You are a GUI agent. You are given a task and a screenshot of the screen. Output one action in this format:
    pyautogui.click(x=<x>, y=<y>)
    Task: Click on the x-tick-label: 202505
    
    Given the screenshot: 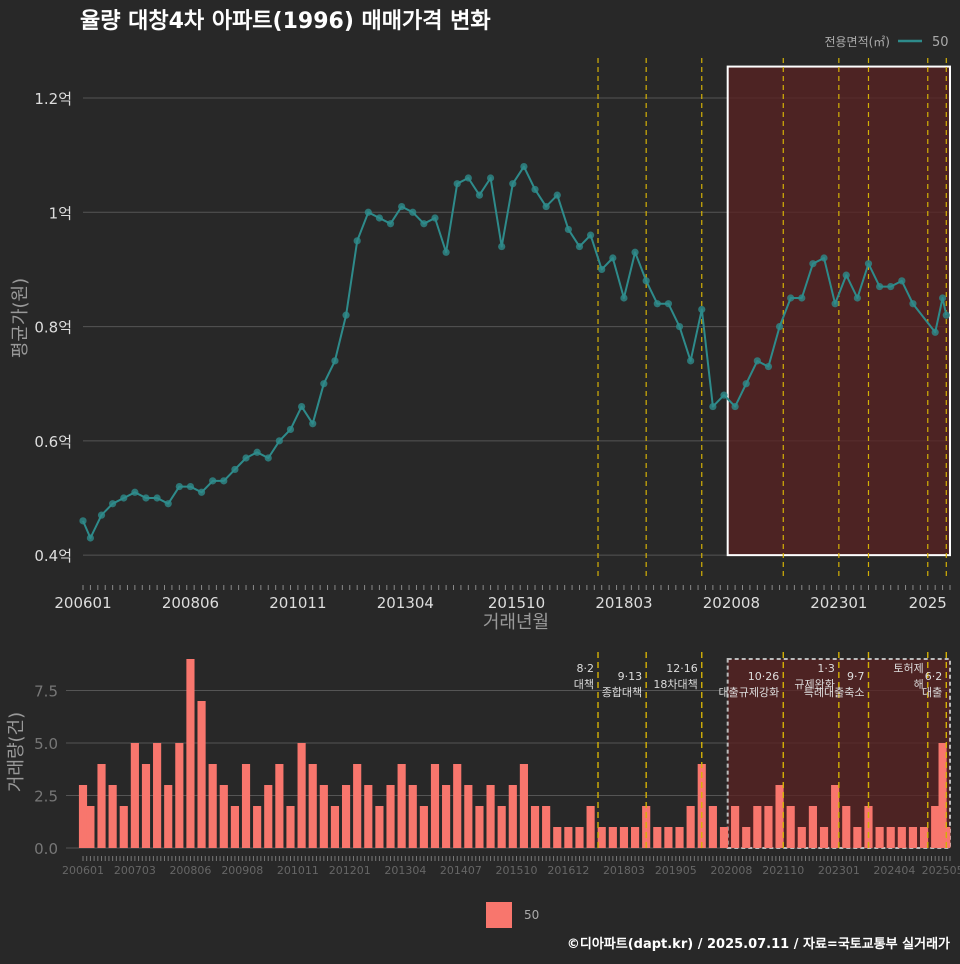 What is the action you would take?
    pyautogui.click(x=941, y=870)
    